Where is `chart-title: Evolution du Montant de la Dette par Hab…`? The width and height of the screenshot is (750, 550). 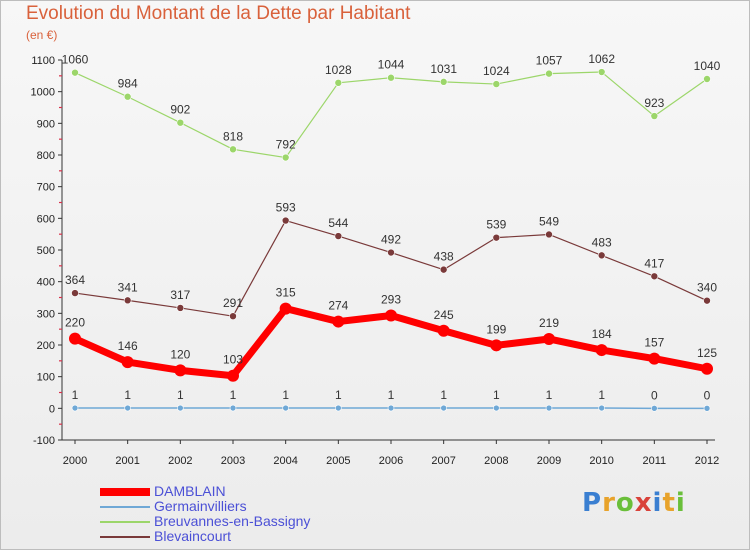 chart-title: Evolution du Montant de la Dette par Hab… is located at coordinates (218, 13).